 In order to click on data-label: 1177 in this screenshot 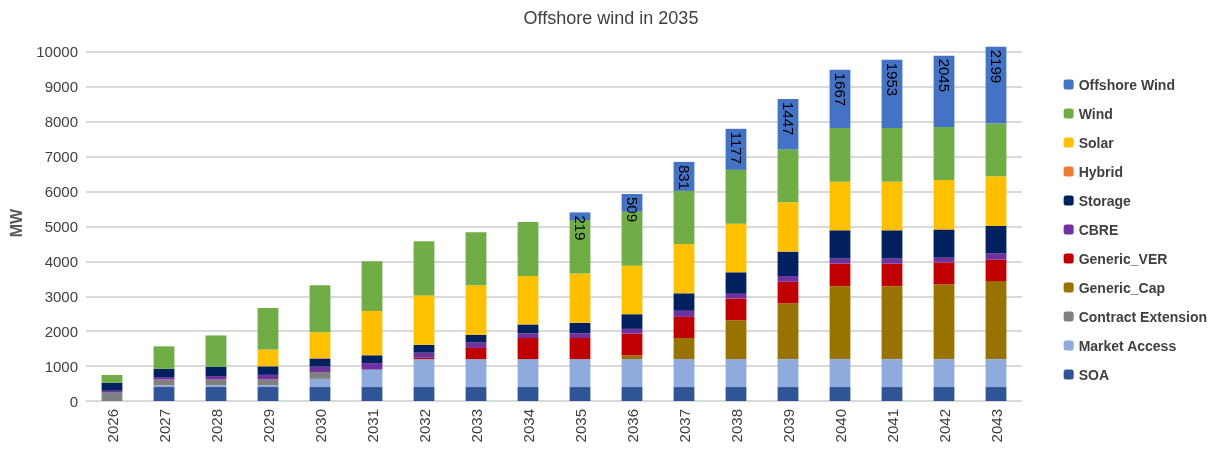, I will do `click(736, 148)`.